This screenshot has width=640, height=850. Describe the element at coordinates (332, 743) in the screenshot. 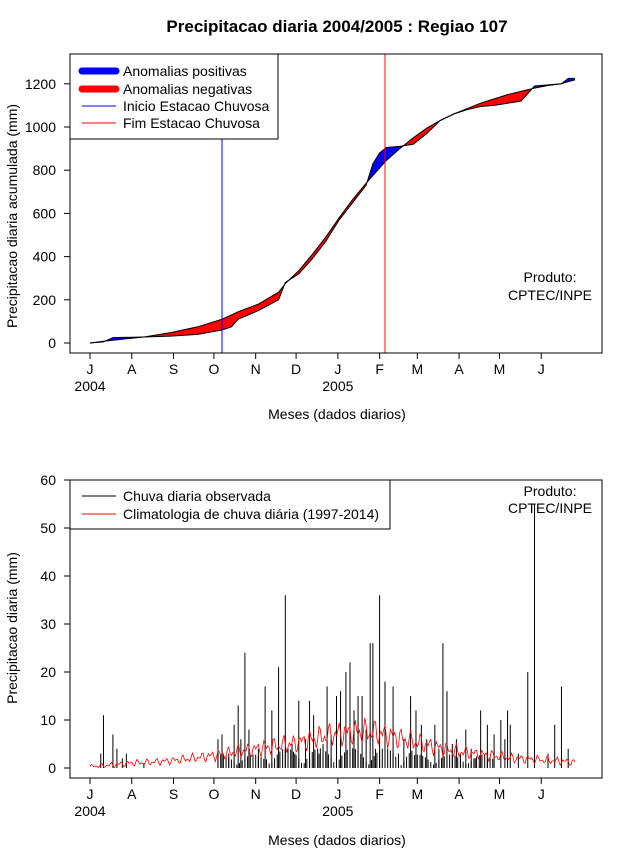

I see `climatology-daily-line` at that location.